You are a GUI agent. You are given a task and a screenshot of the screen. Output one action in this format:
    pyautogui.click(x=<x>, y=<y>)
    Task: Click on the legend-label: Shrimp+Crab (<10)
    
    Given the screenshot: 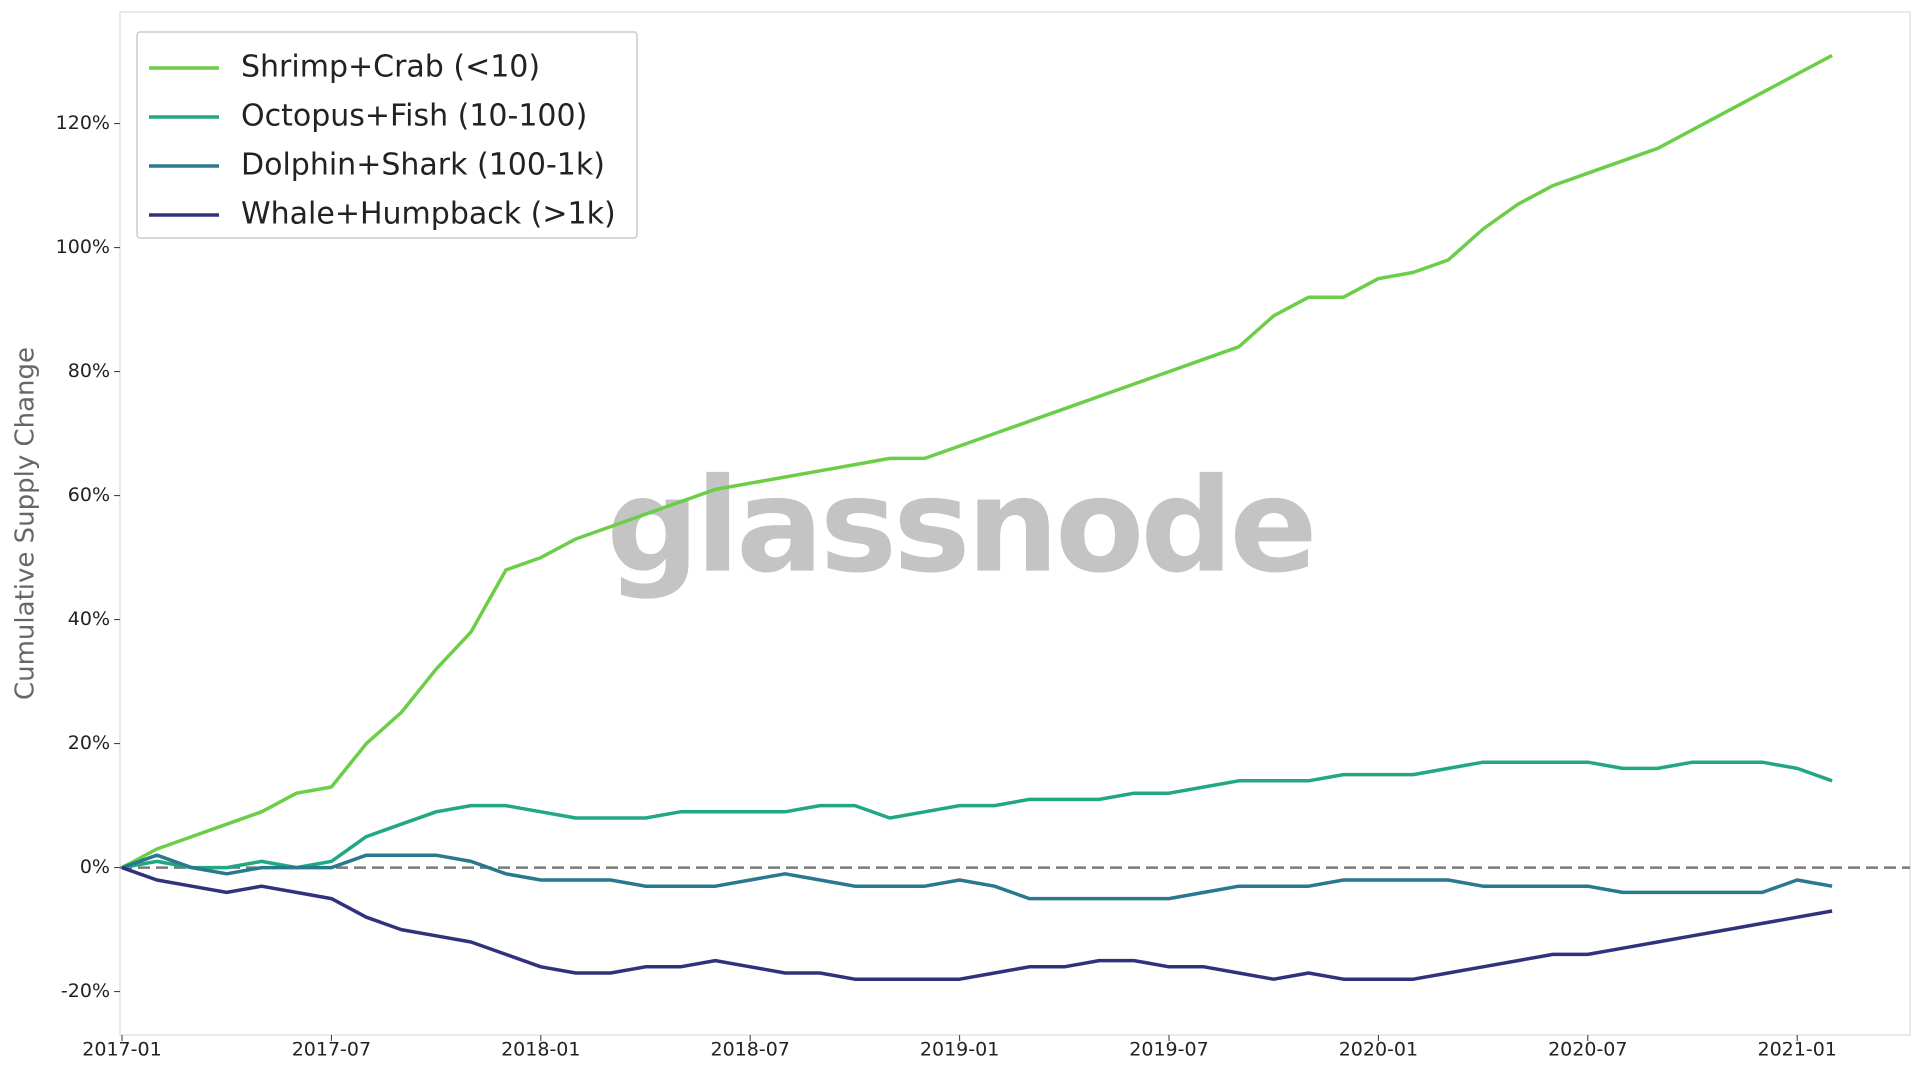 What is the action you would take?
    pyautogui.click(x=390, y=67)
    